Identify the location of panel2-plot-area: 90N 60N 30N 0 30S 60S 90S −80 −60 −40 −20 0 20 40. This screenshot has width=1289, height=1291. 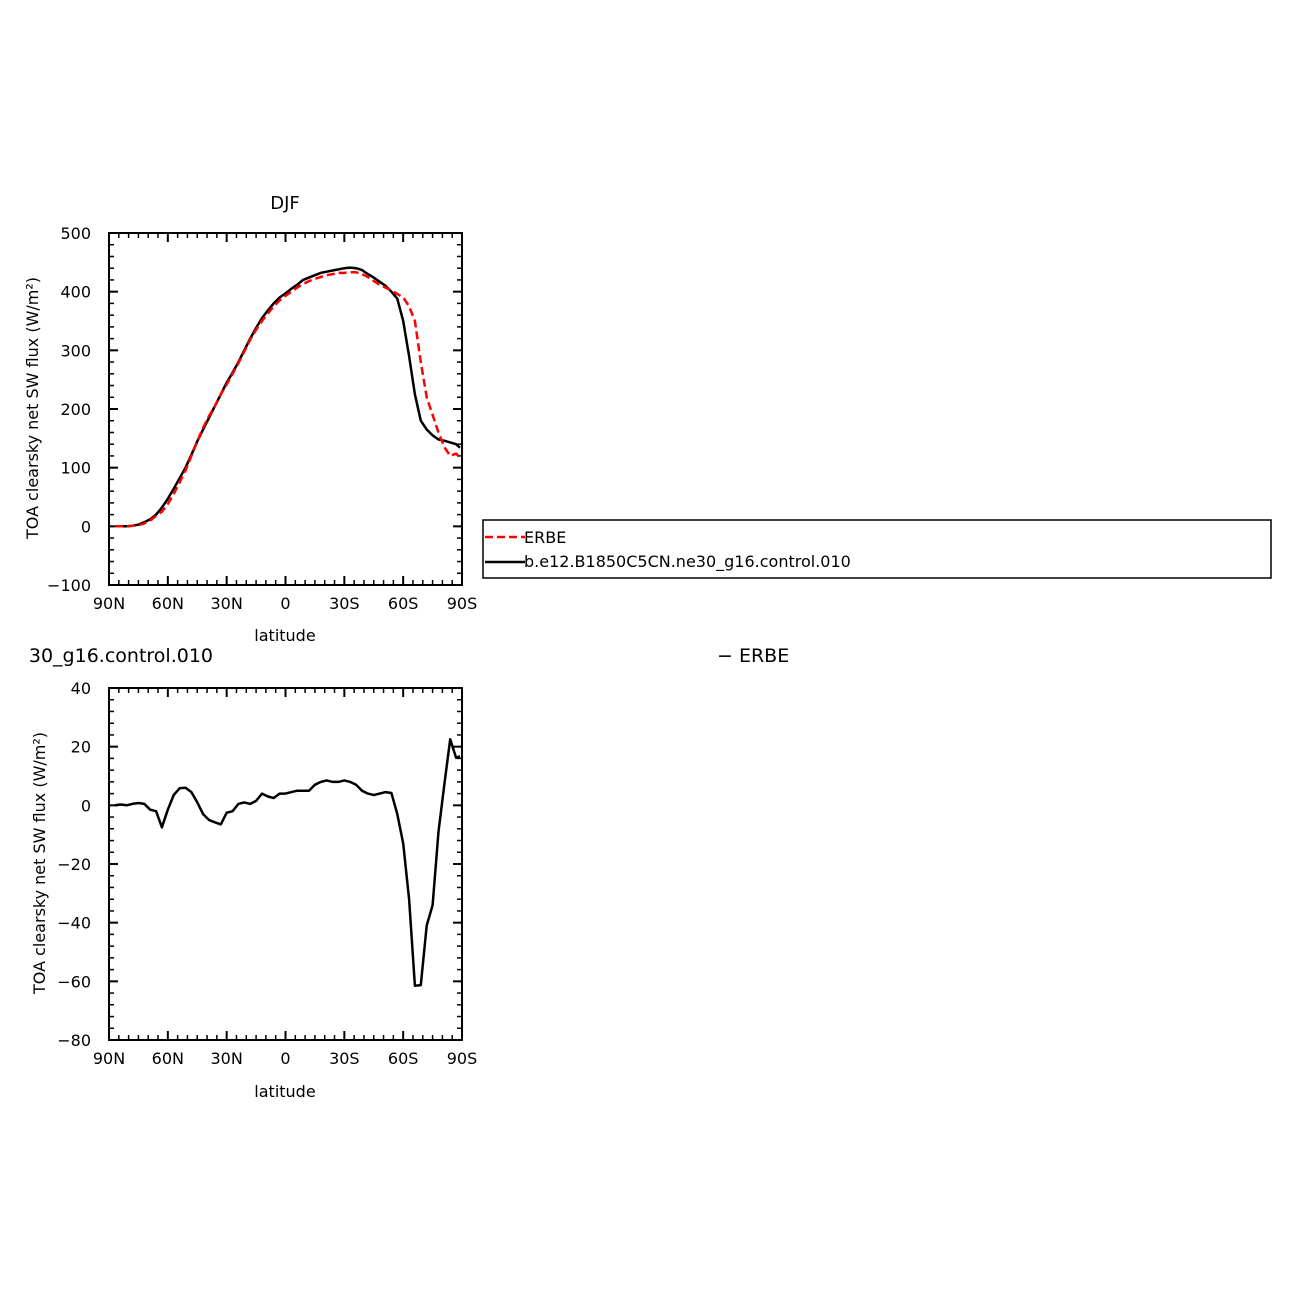
(267, 873).